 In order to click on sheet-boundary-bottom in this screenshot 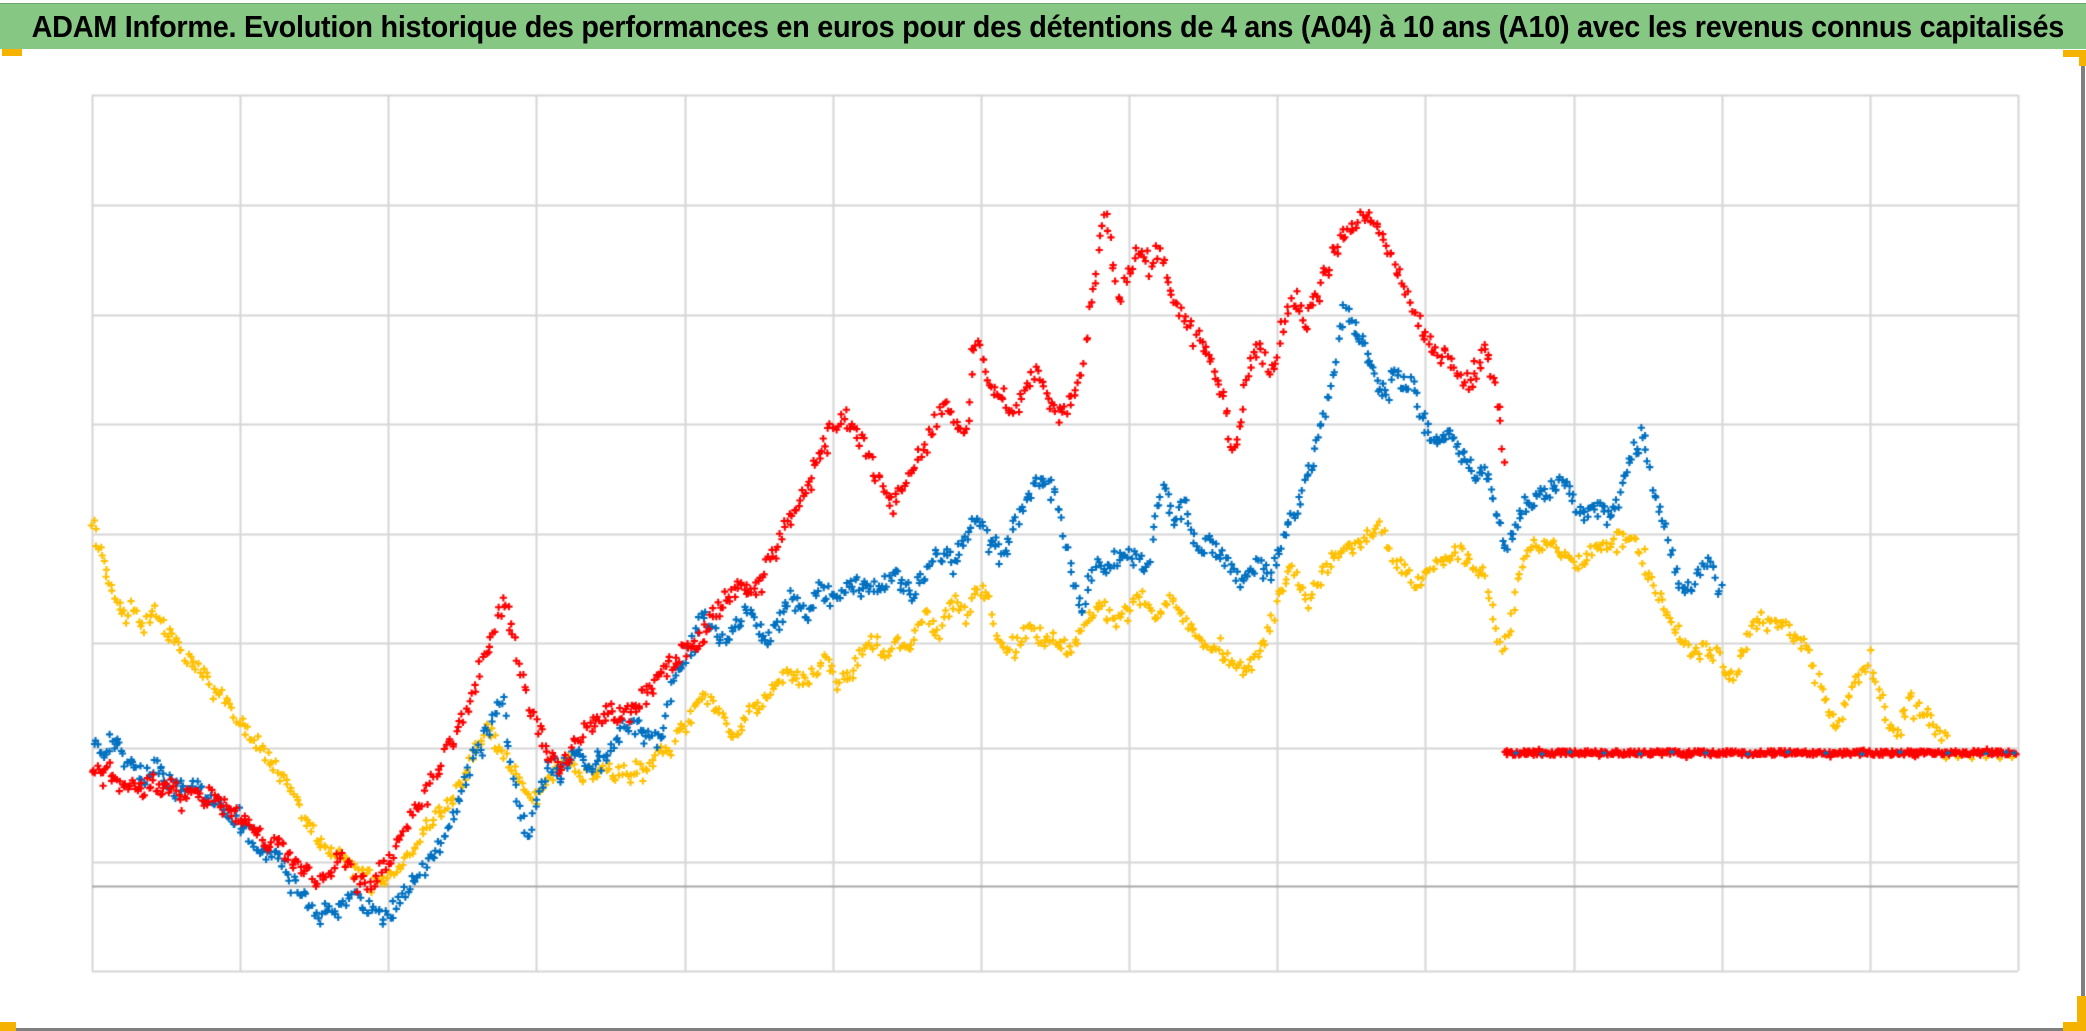, I will do `click(1051, 1029)`.